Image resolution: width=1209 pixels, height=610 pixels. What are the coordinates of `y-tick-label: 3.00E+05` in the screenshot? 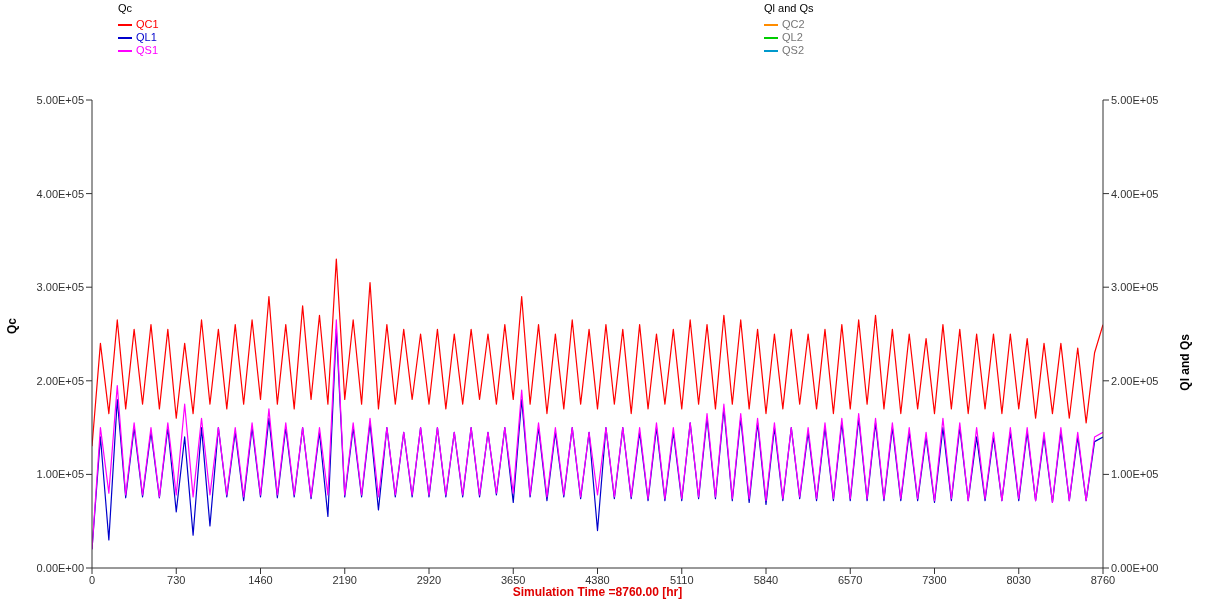 It's located at (60, 287).